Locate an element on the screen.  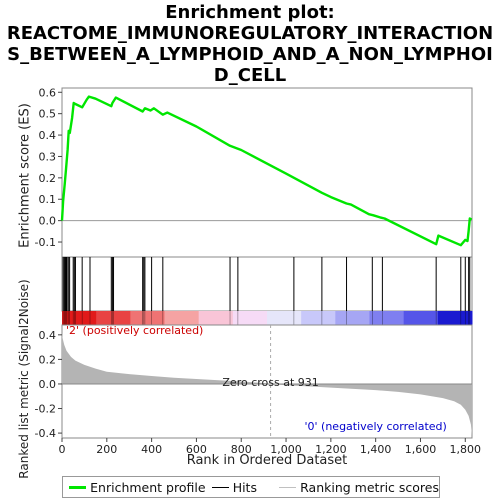
negative-correlation-label: '0' (negatively correlated) is located at coordinates (376, 426).